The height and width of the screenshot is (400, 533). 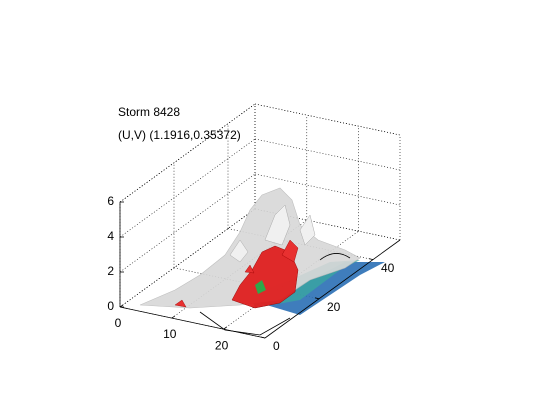 I want to click on contour-line, so click(x=275, y=294).